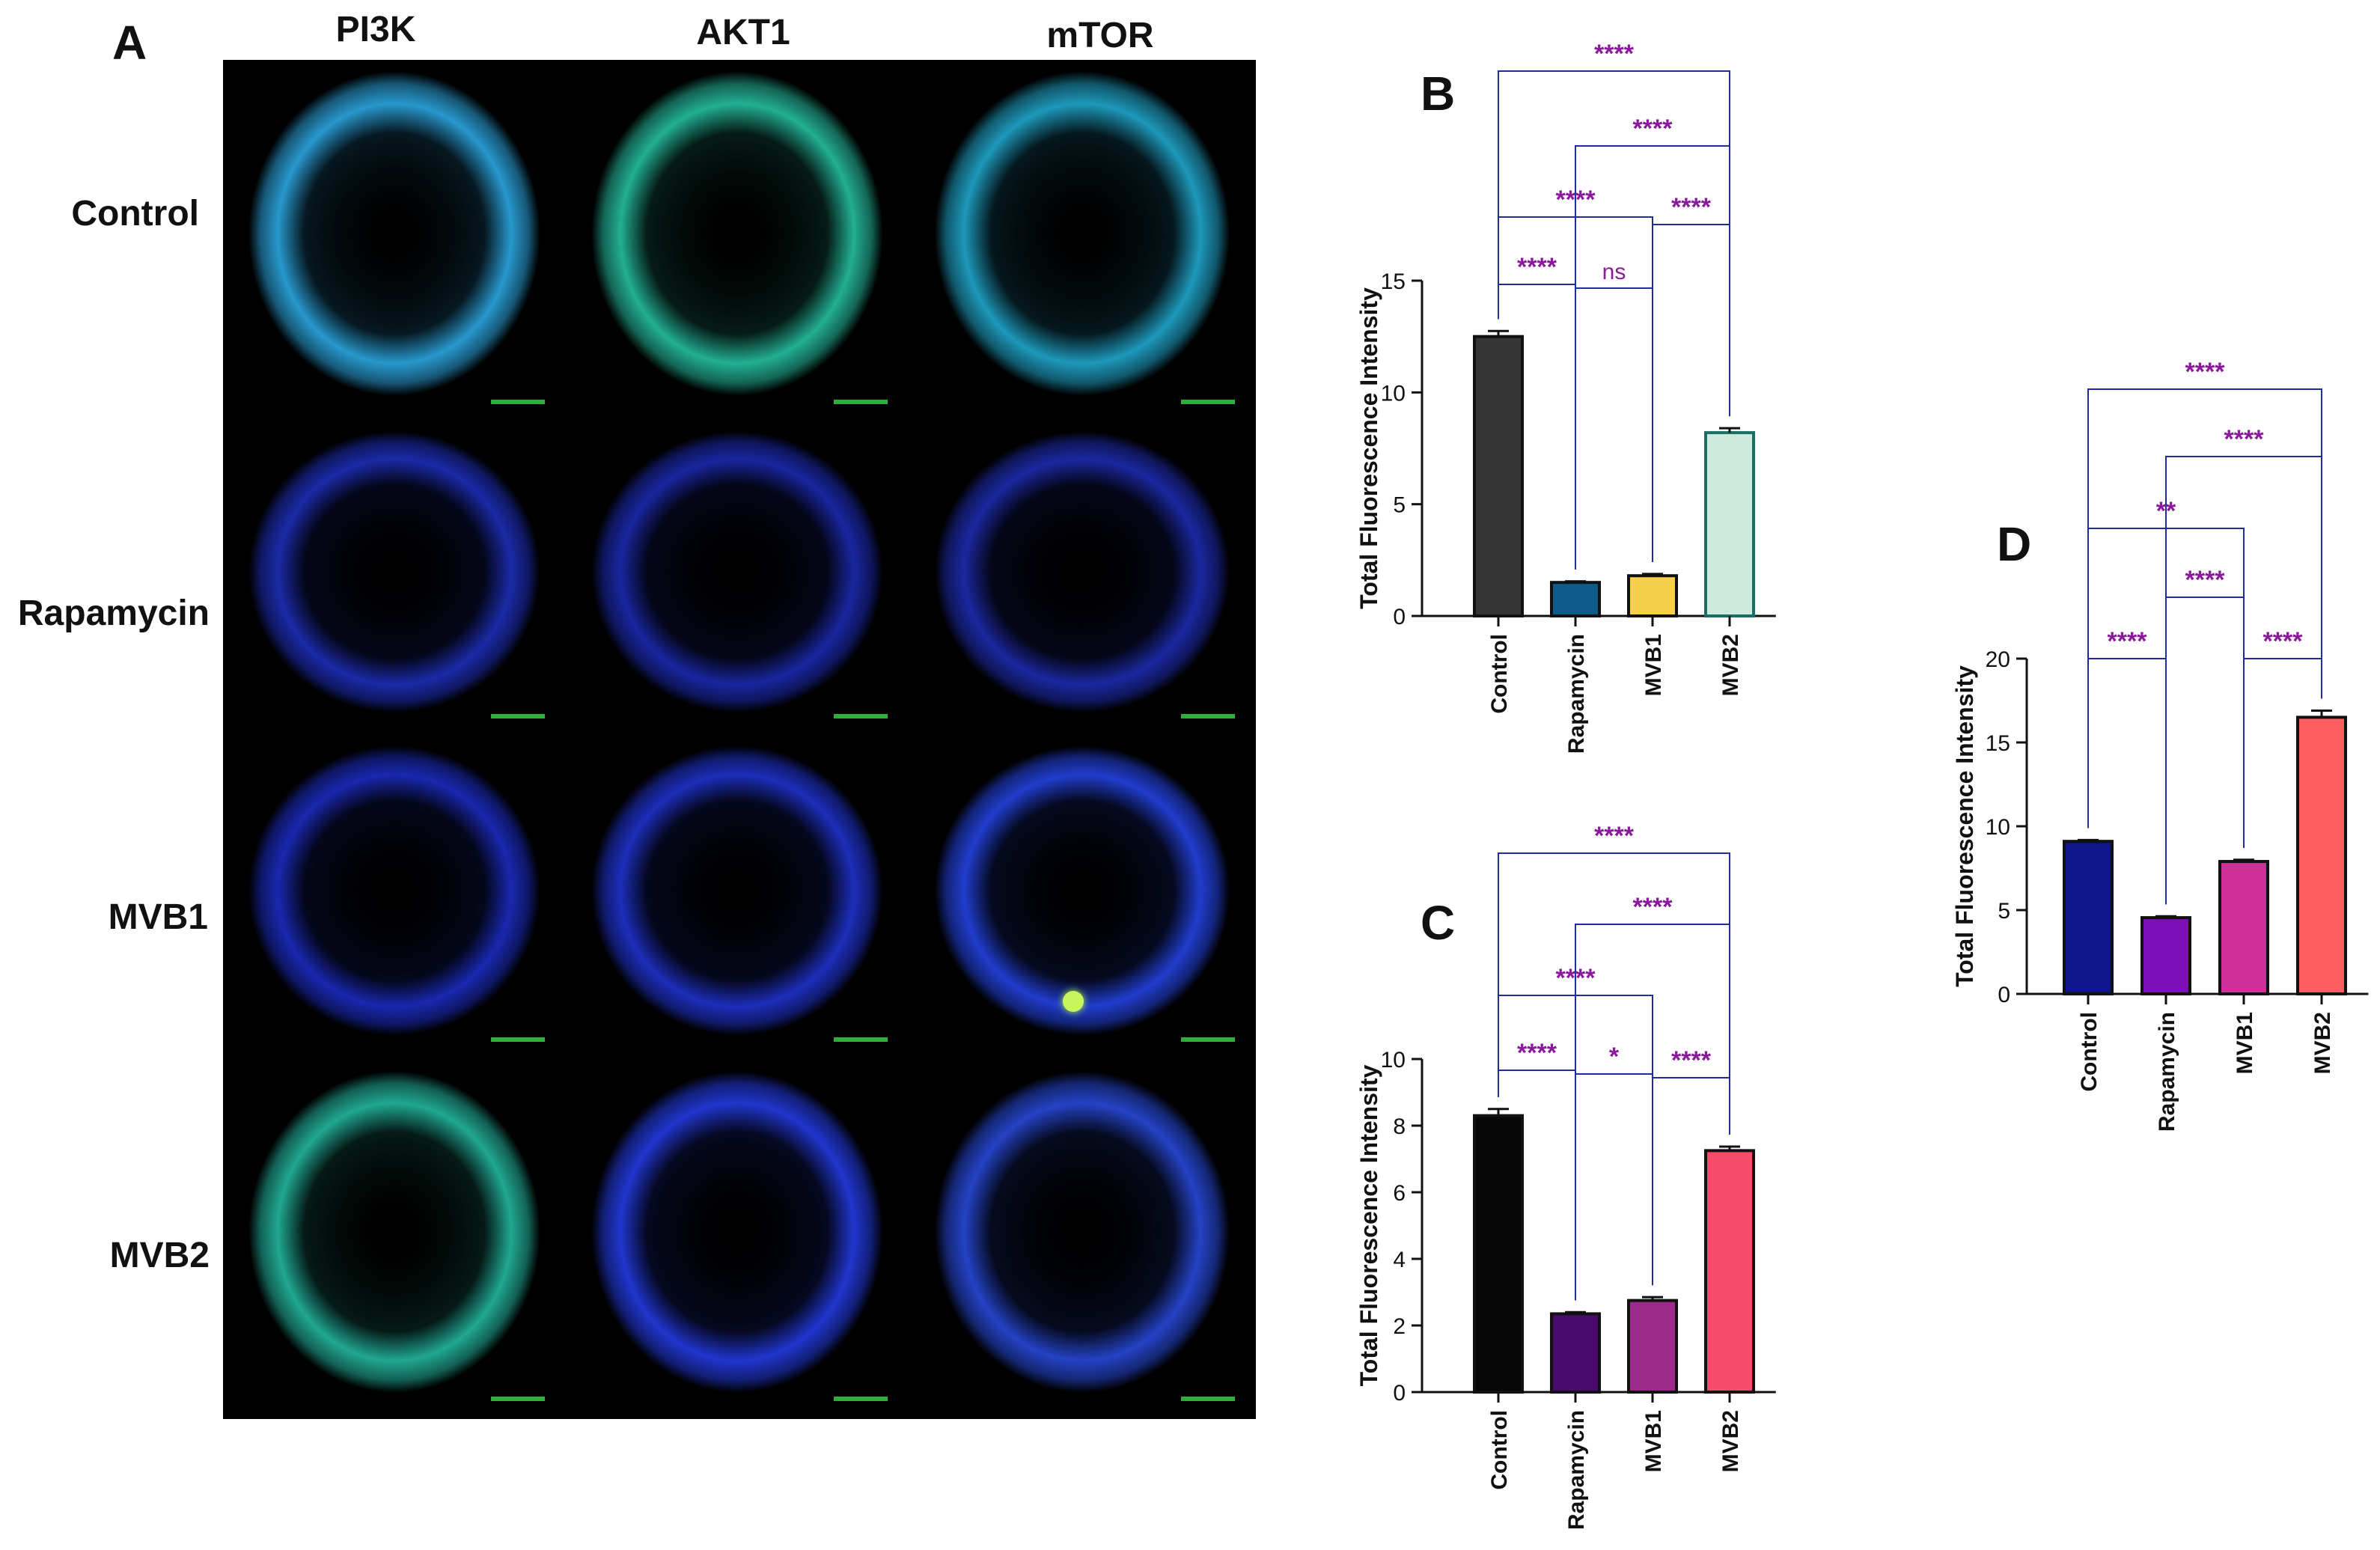  What do you see at coordinates (2166, 511) in the screenshot?
I see `significance-label: **` at bounding box center [2166, 511].